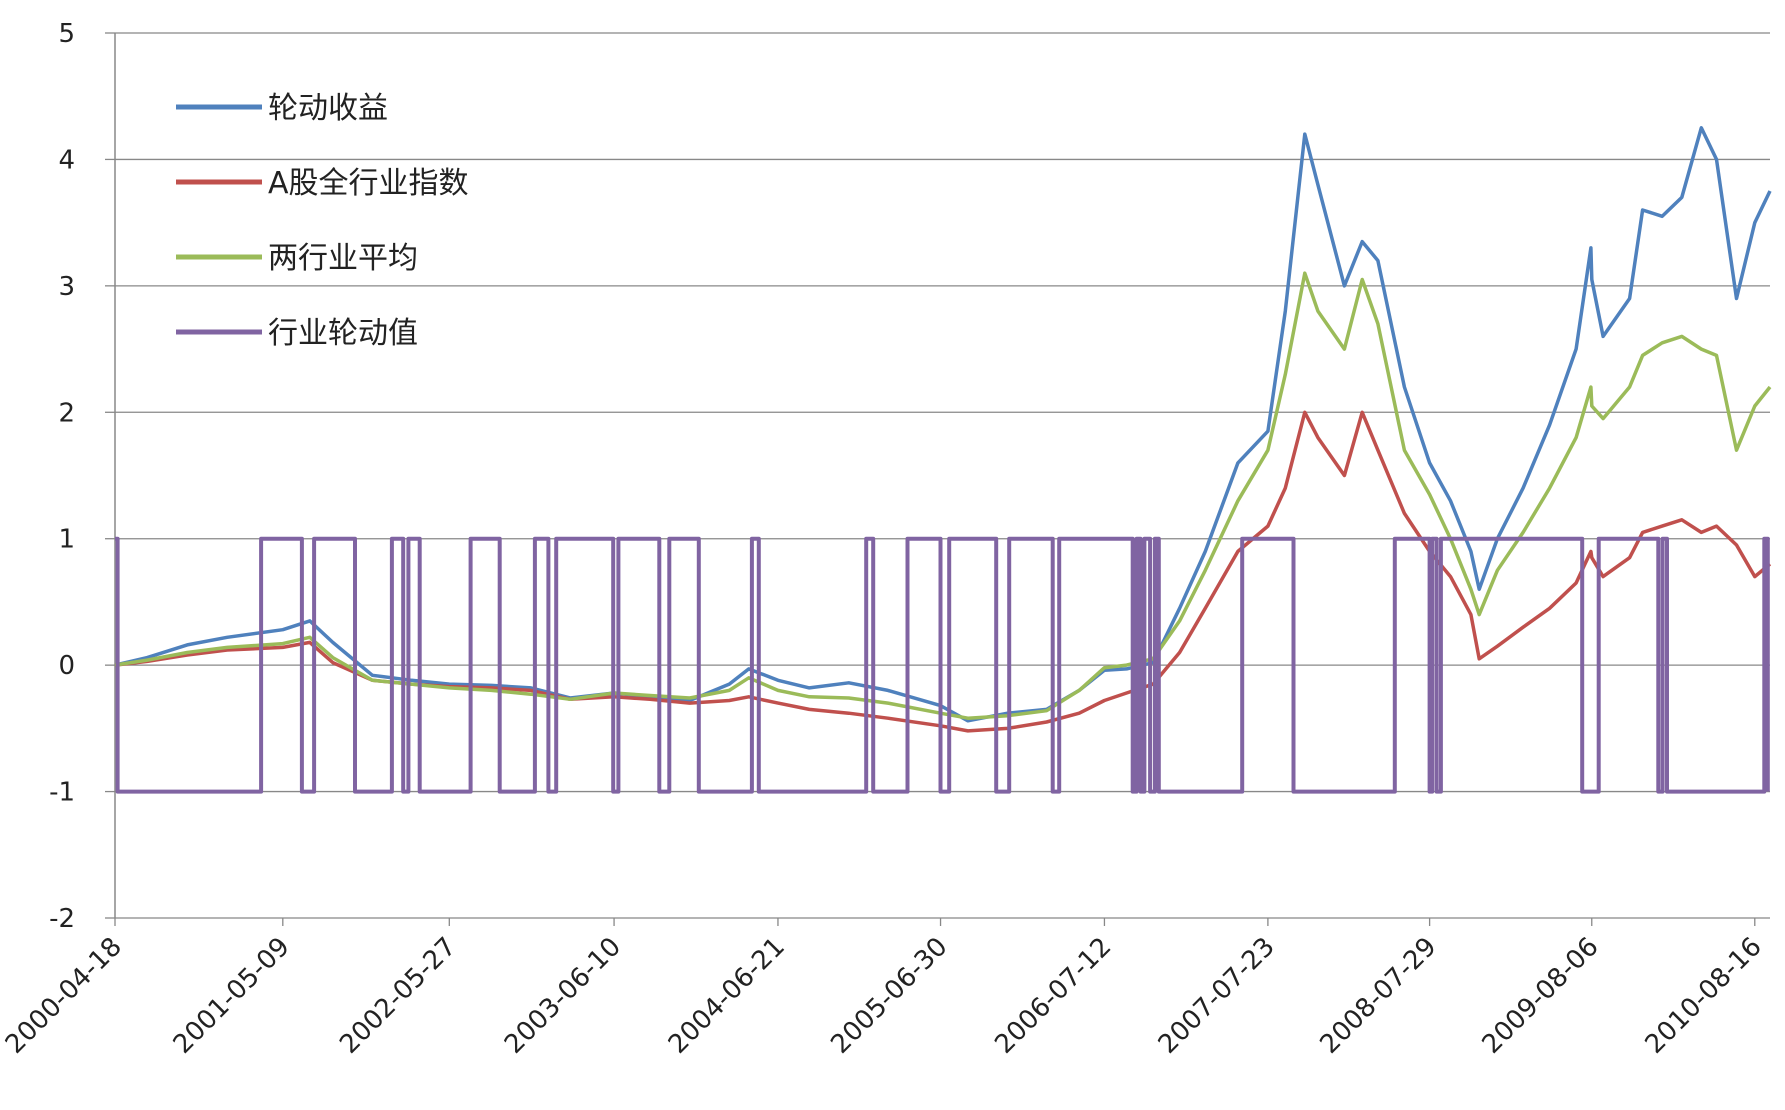  Describe the element at coordinates (66, 287) in the screenshot. I see `y-tick-label: 3` at that location.